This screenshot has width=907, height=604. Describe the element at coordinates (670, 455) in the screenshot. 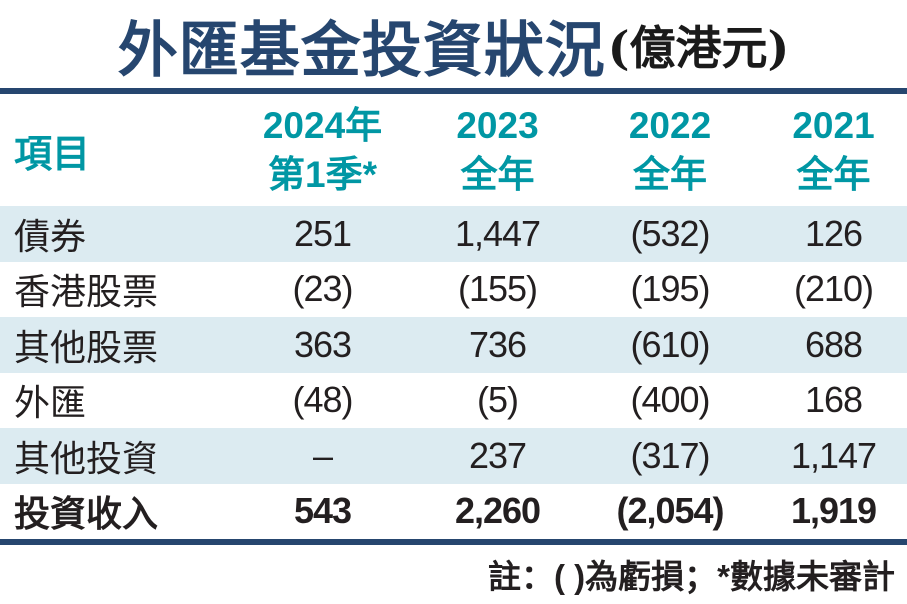

I see `cell-value: (317)` at that location.